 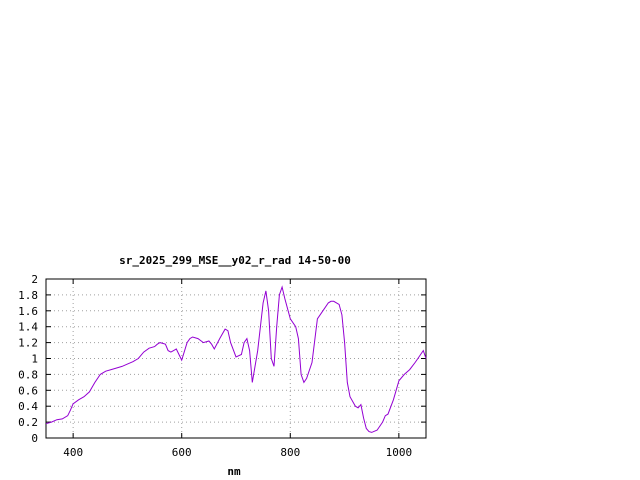 I want to click on x-tick-label: 1000, so click(x=399, y=452).